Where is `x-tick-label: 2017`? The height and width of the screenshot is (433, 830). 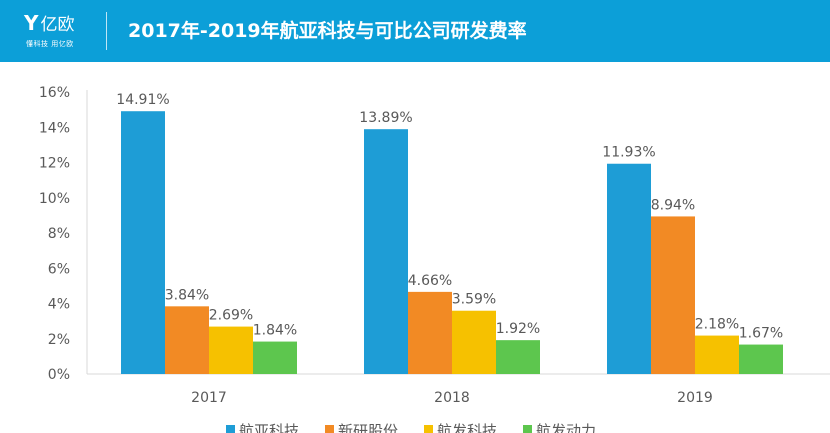 x-tick-label: 2017 is located at coordinates (209, 398).